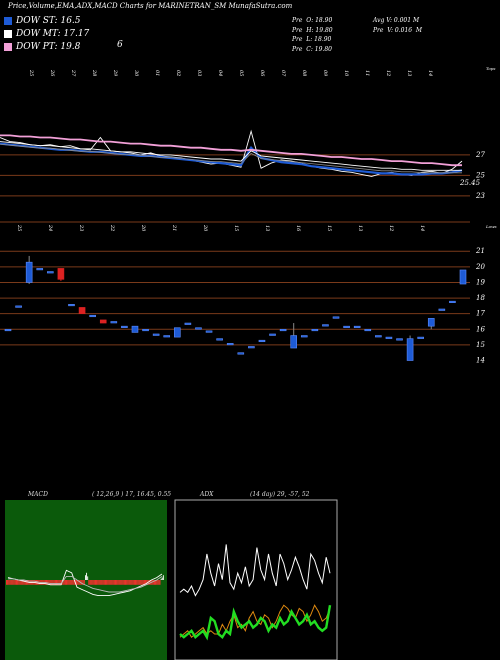 Image resolution: width=500 pixels, height=660 pixels. I want to click on lower-axis-tick-17: 17, so click(480, 314).